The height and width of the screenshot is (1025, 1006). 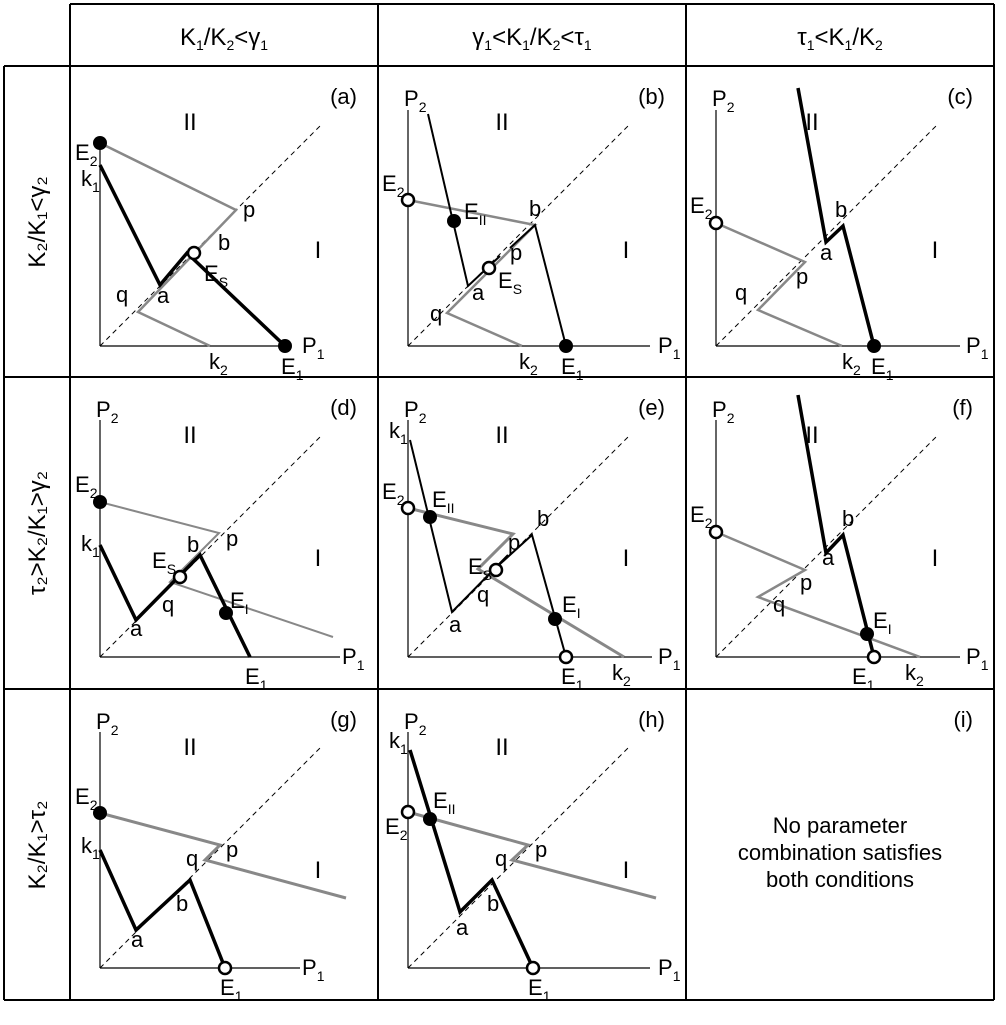 I want to click on panel-a: (a) II I E2 k1 p b ES a q k2 E1 P1, so click(x=216, y=233).